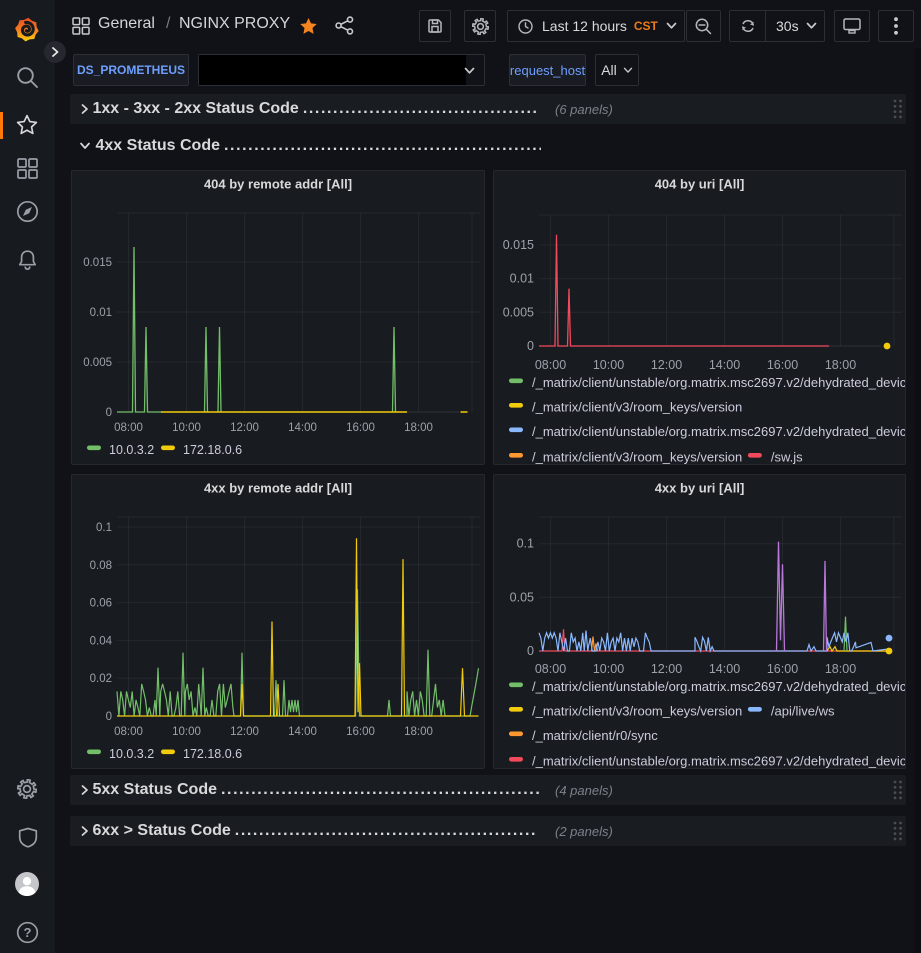  What do you see at coordinates (595, 735) in the screenshot?
I see `svg-text: /_matrix/client/r0/sync` at bounding box center [595, 735].